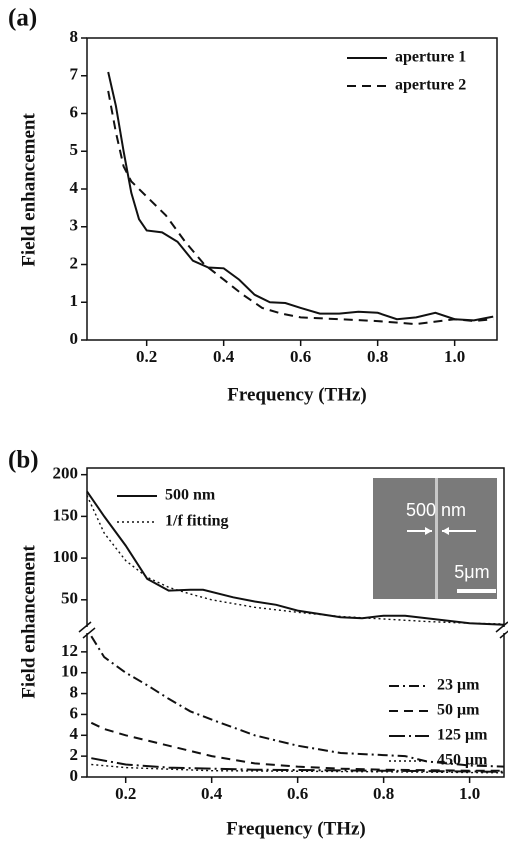  I want to click on y-tick-label: 5, so click(74, 149).